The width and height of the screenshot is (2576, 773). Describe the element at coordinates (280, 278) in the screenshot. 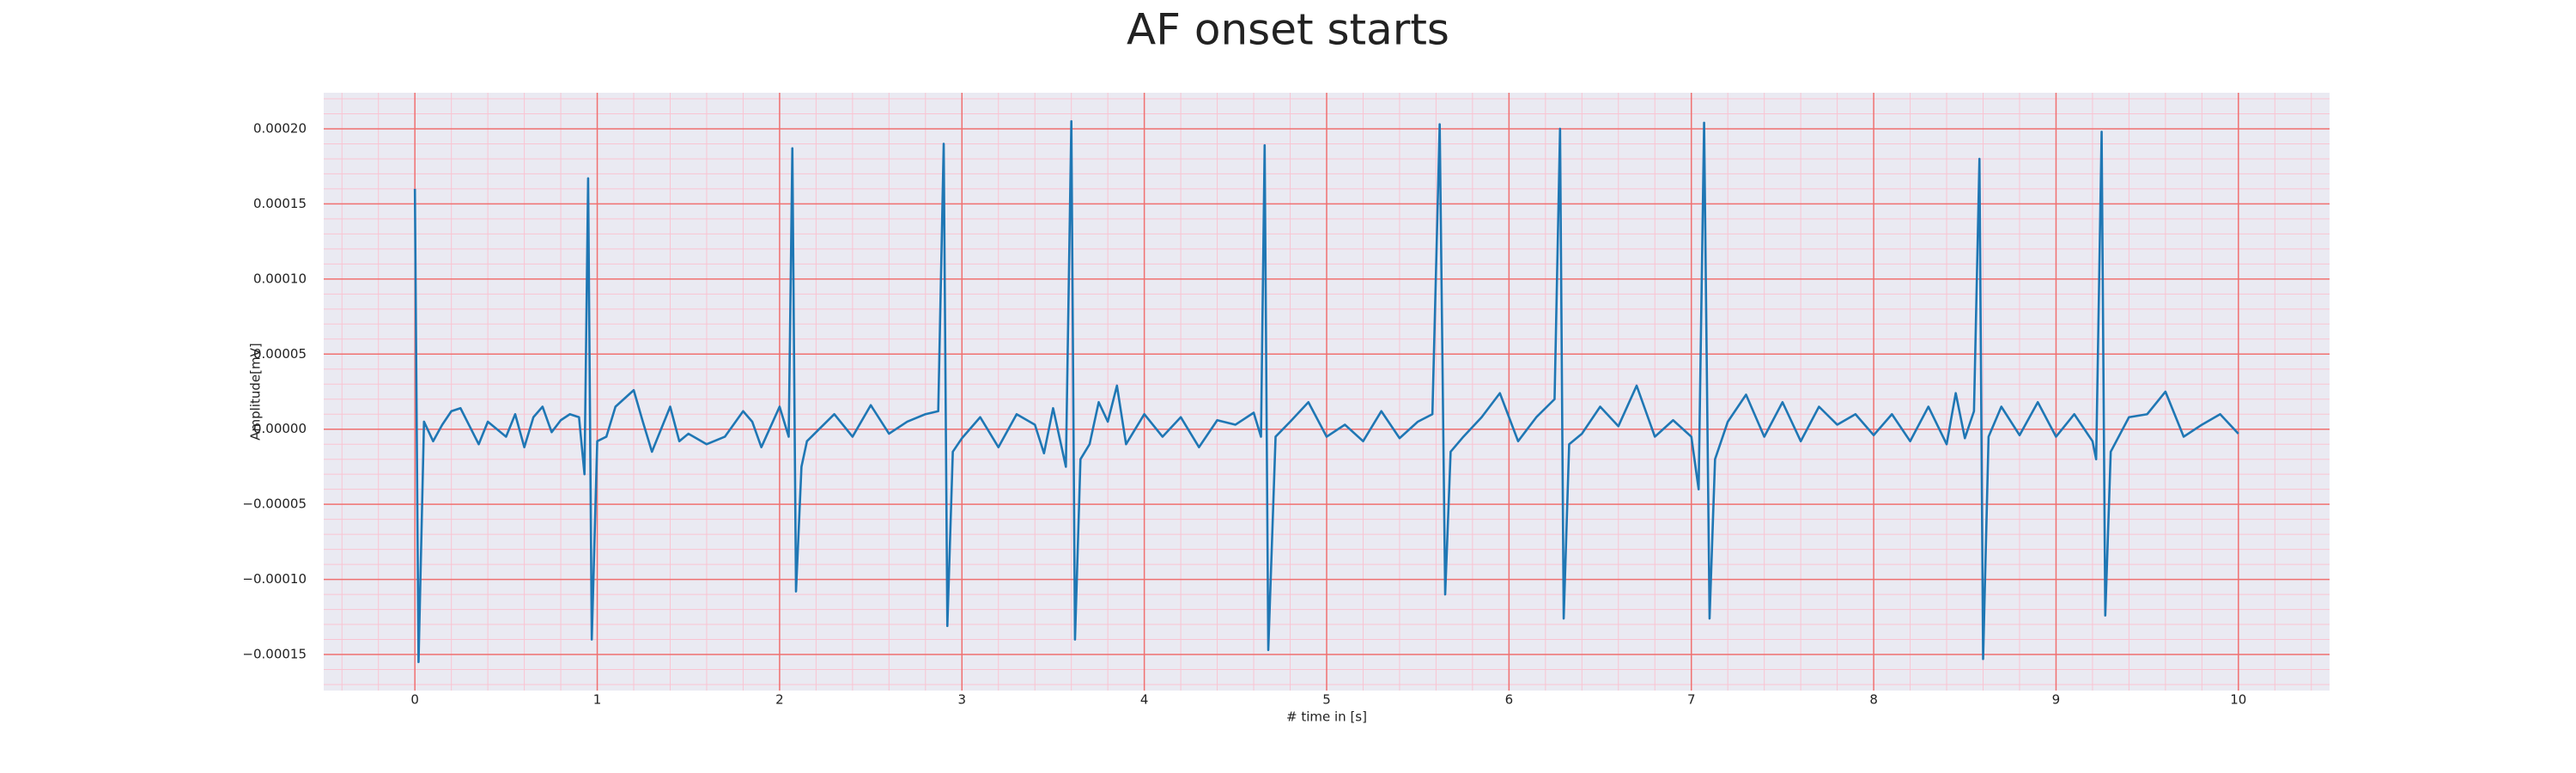

I see `y-tick-label: 0.00010` at that location.